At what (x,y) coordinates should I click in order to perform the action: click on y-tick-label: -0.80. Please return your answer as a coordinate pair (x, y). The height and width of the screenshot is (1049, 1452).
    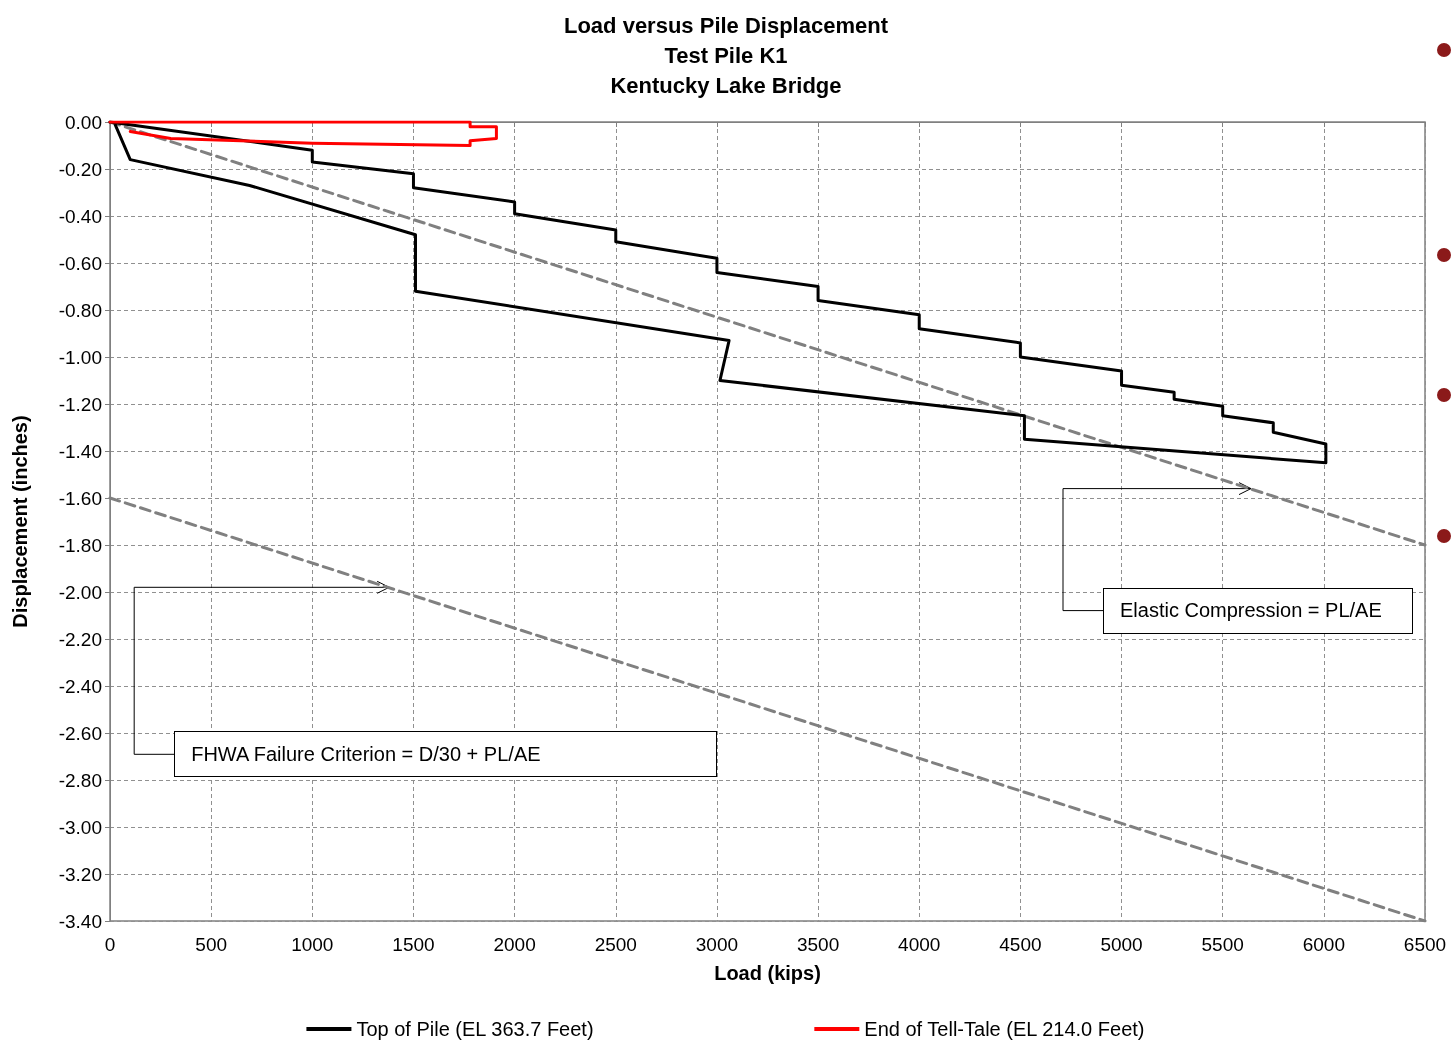
    Looking at the image, I should click on (80, 310).